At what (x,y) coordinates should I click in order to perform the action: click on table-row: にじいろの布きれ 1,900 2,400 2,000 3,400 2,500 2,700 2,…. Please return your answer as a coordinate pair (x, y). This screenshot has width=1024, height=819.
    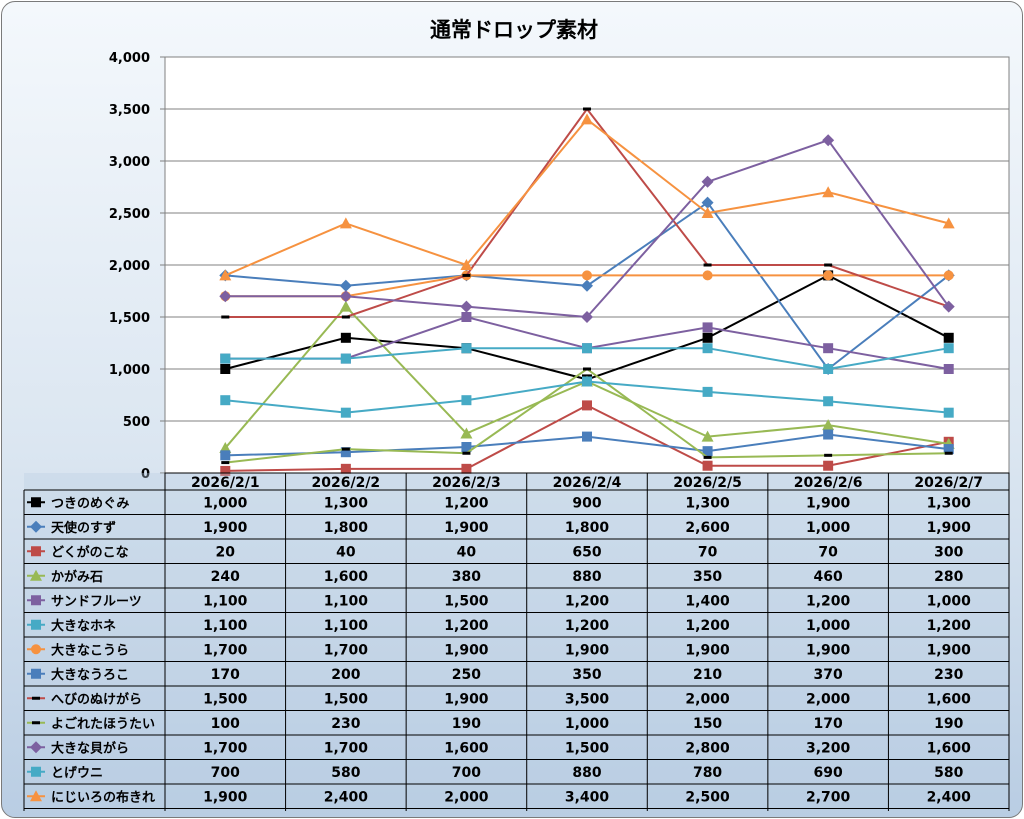
    Looking at the image, I should click on (516, 796).